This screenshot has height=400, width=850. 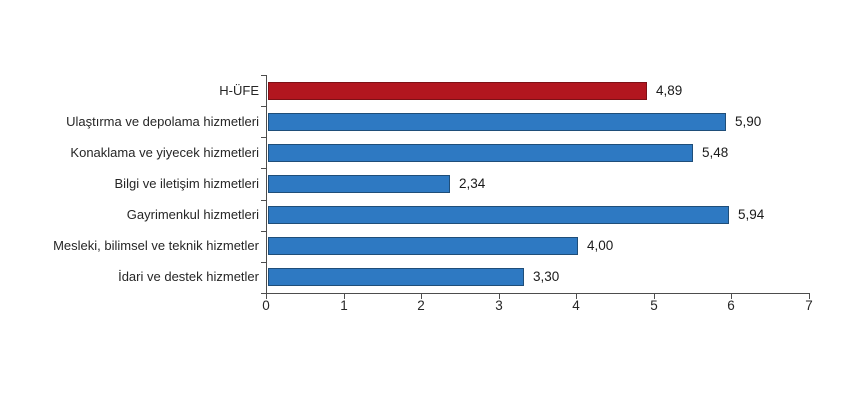 I want to click on category-label: Ulaştırma ve depolama hizmetleri, so click(x=162, y=121).